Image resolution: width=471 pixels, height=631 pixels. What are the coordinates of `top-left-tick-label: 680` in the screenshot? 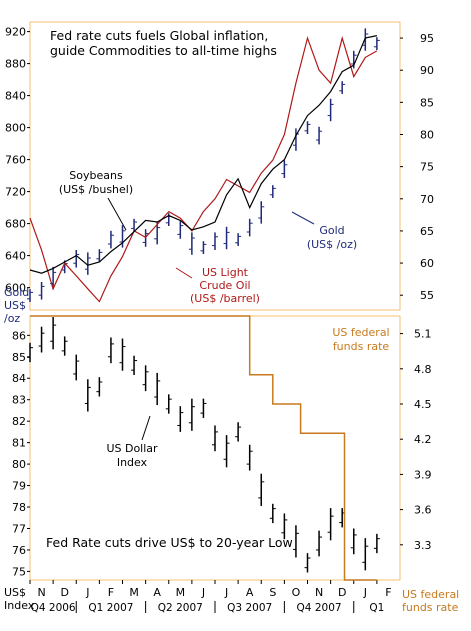 It's located at (15, 224).